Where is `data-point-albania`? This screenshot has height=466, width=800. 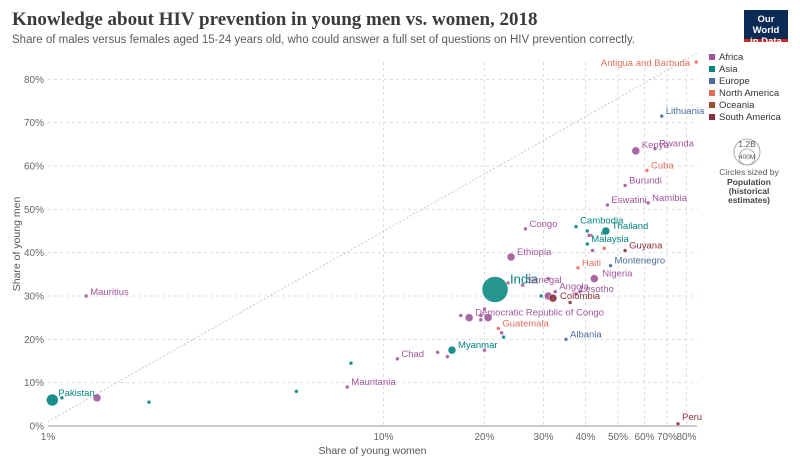 data-point-albania is located at coordinates (566, 339).